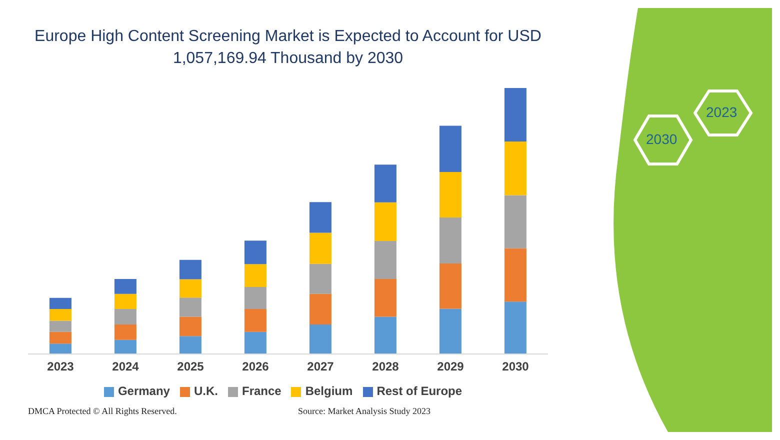  I want to click on text: DMCA Protected © All Rights Reserved., so click(102, 411).